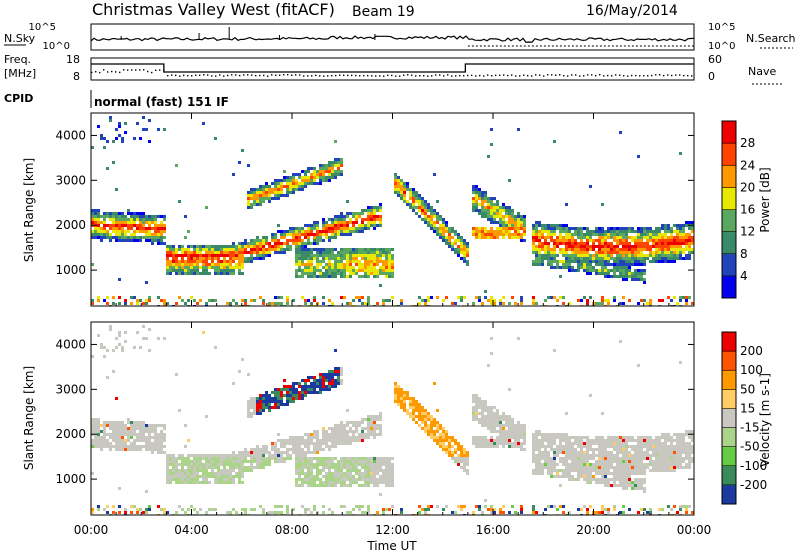 This screenshot has width=800, height=554. Describe the element at coordinates (729, 221) in the screenshot. I see `colorbar-swatch` at that location.